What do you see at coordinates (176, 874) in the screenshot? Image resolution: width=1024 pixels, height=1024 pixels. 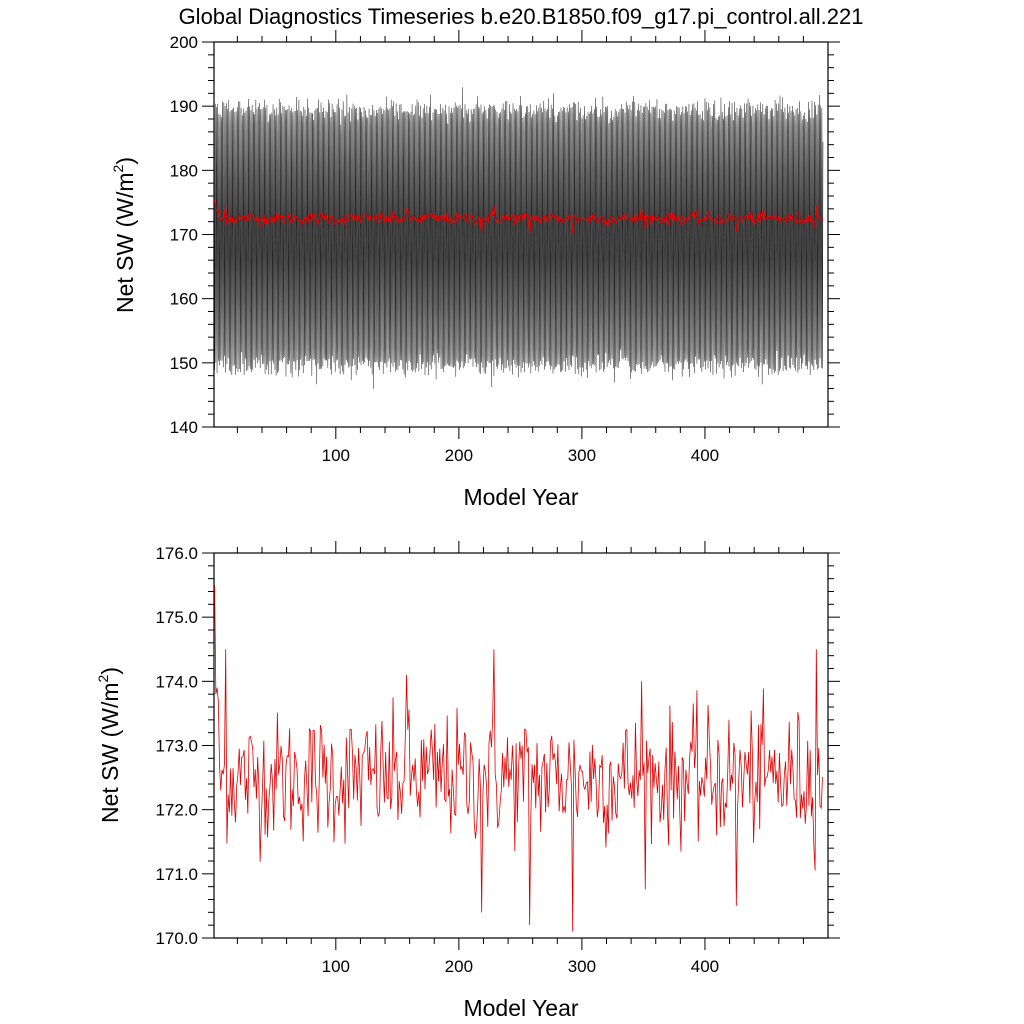 I see `y-tick-label: 171.0` at bounding box center [176, 874].